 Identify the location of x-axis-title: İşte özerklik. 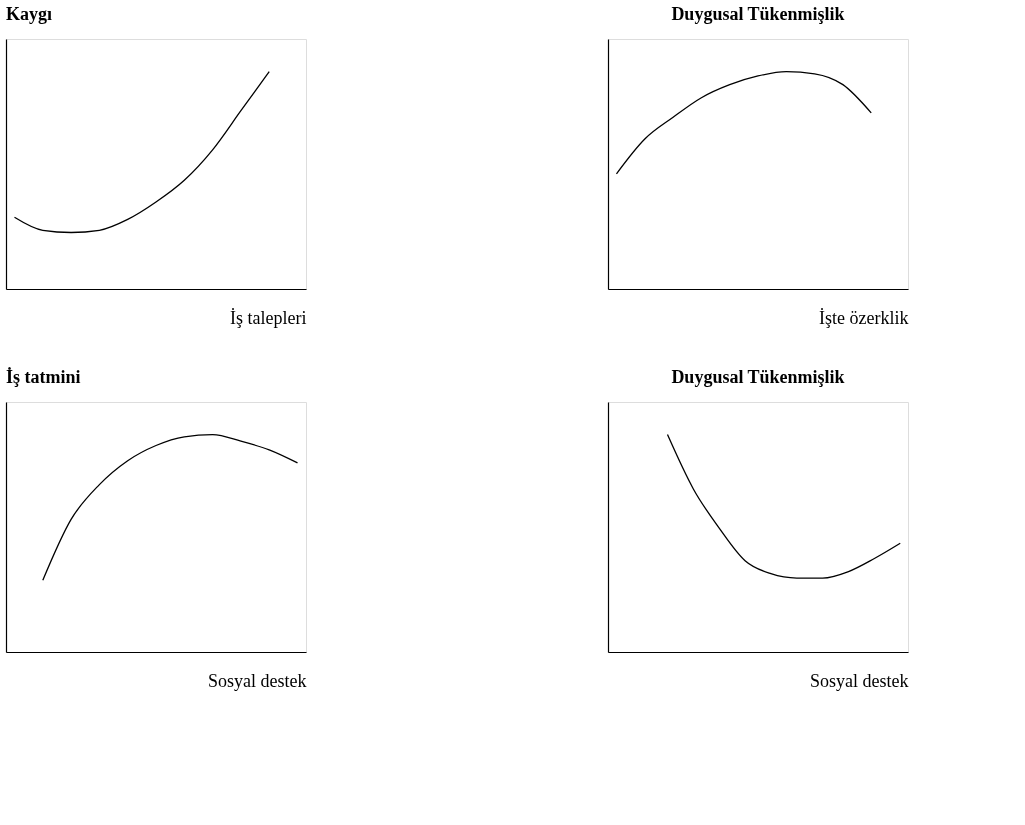
(864, 317).